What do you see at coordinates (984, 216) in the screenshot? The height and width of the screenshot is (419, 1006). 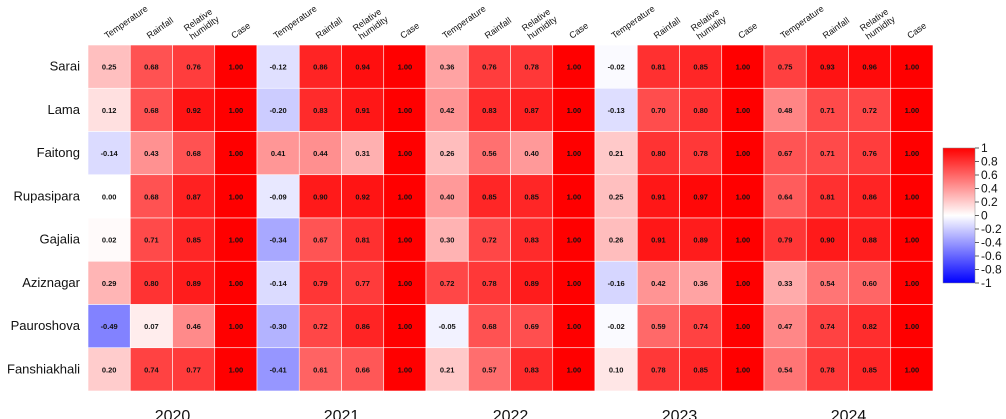 I see `colorbar-tick-label: 0` at bounding box center [984, 216].